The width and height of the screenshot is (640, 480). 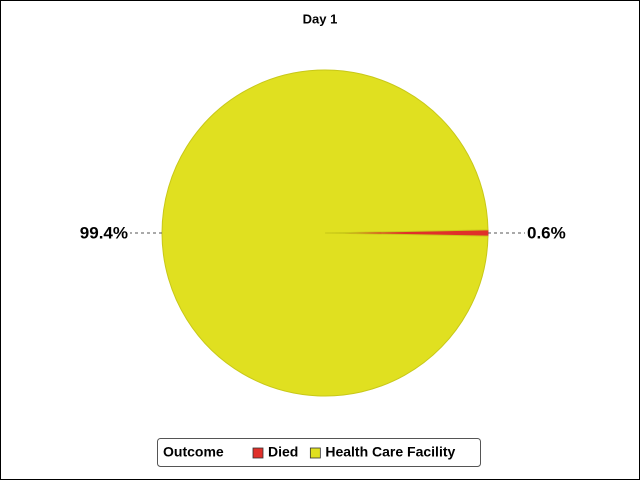 What do you see at coordinates (546, 232) in the screenshot?
I see `data-label: 0.6%` at bounding box center [546, 232].